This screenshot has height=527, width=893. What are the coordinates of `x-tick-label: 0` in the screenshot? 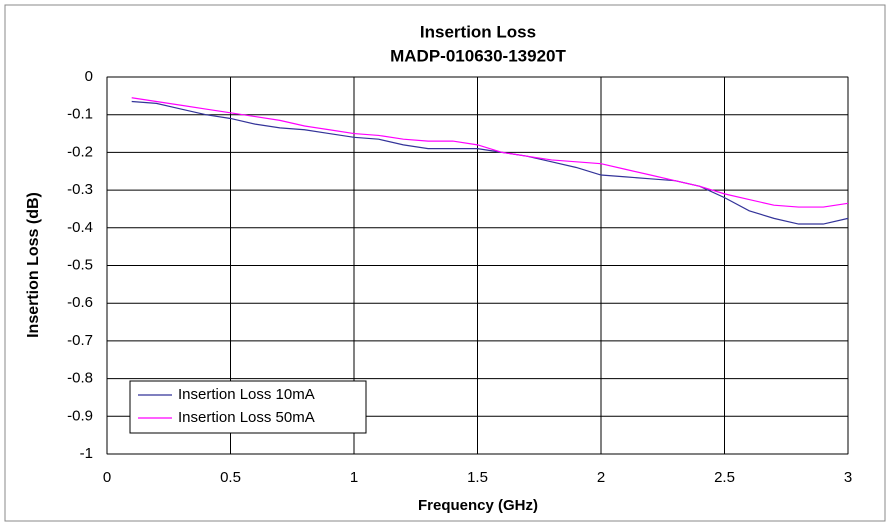 It's located at (107, 477).